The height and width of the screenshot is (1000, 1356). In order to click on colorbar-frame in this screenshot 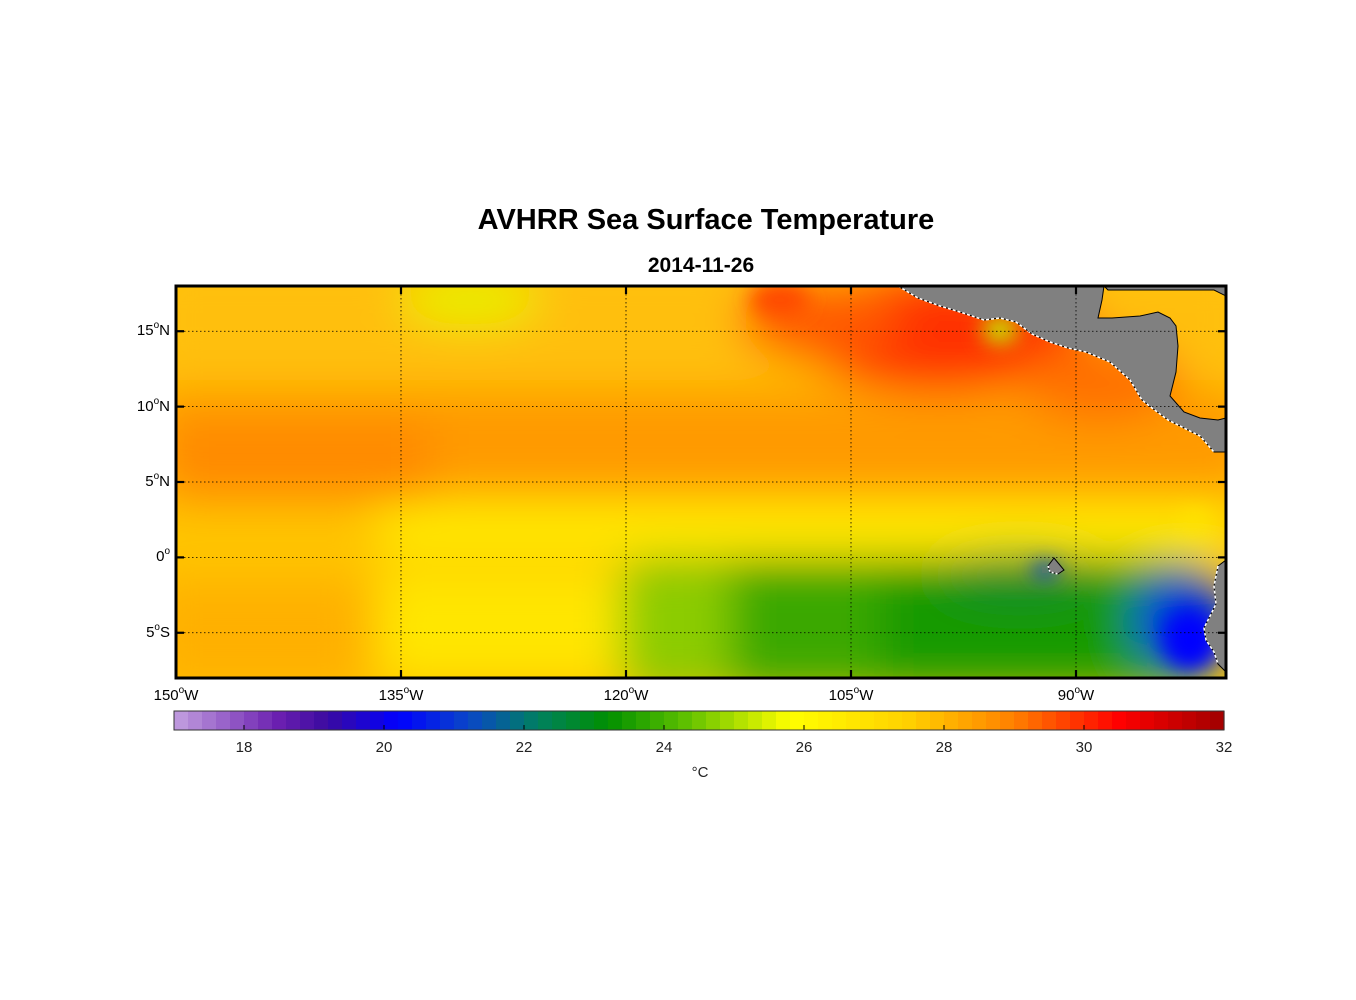, I will do `click(699, 720)`.